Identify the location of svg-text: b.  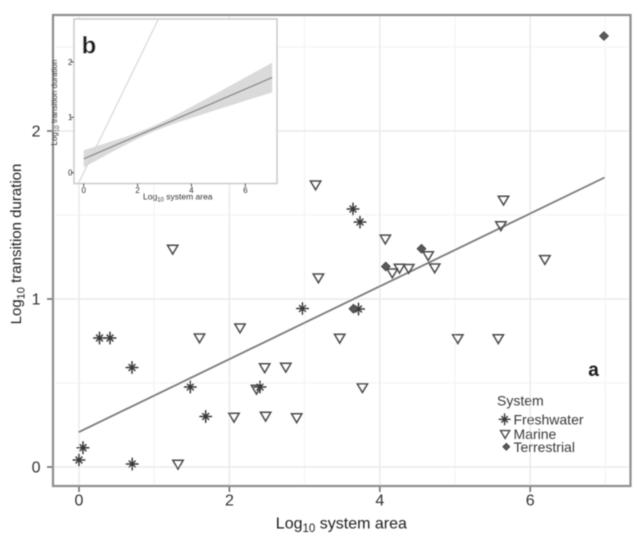
(89, 46).